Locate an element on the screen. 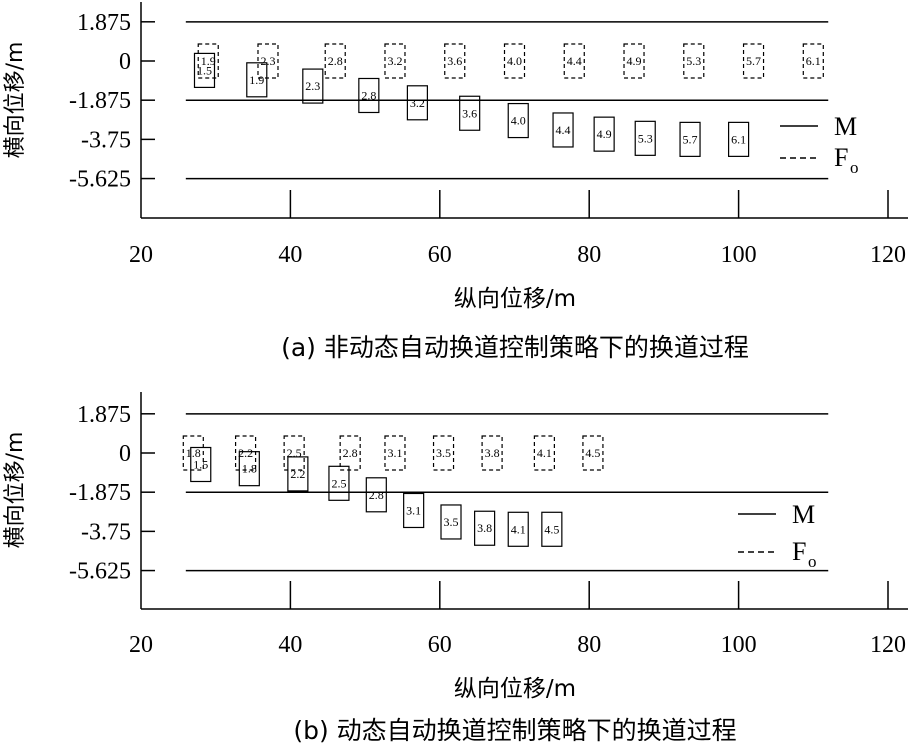 The image size is (922, 749). main-vehicle-label: 1.9 is located at coordinates (256, 80).